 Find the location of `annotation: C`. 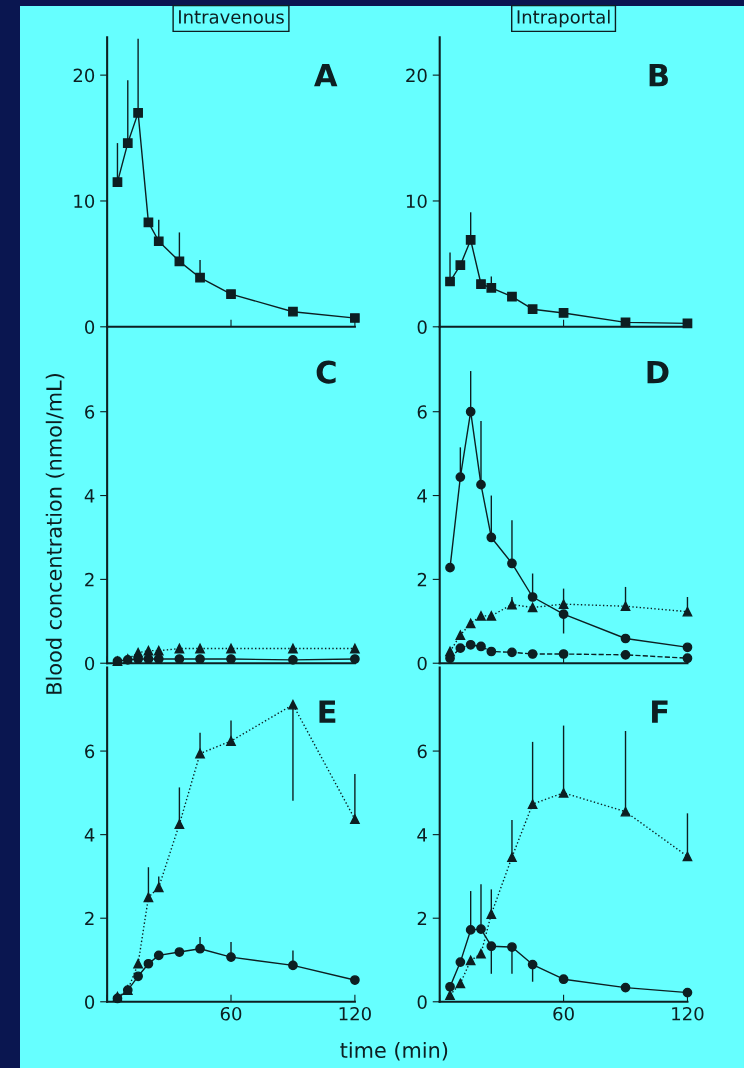

annotation: C is located at coordinates (326, 372).